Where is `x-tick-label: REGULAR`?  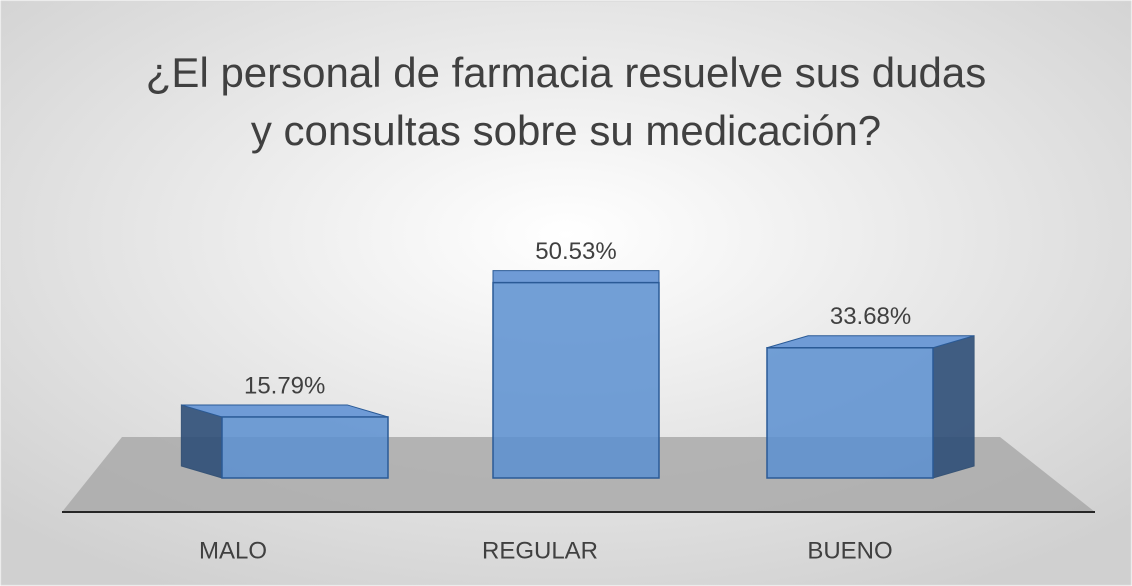 x-tick-label: REGULAR is located at coordinates (540, 550).